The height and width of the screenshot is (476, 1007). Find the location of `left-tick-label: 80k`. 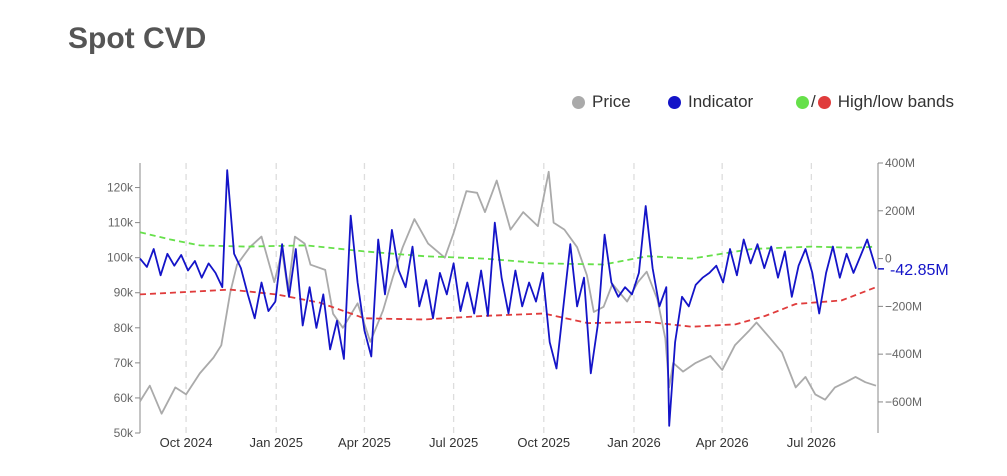

left-tick-label: 80k is located at coordinates (124, 328).